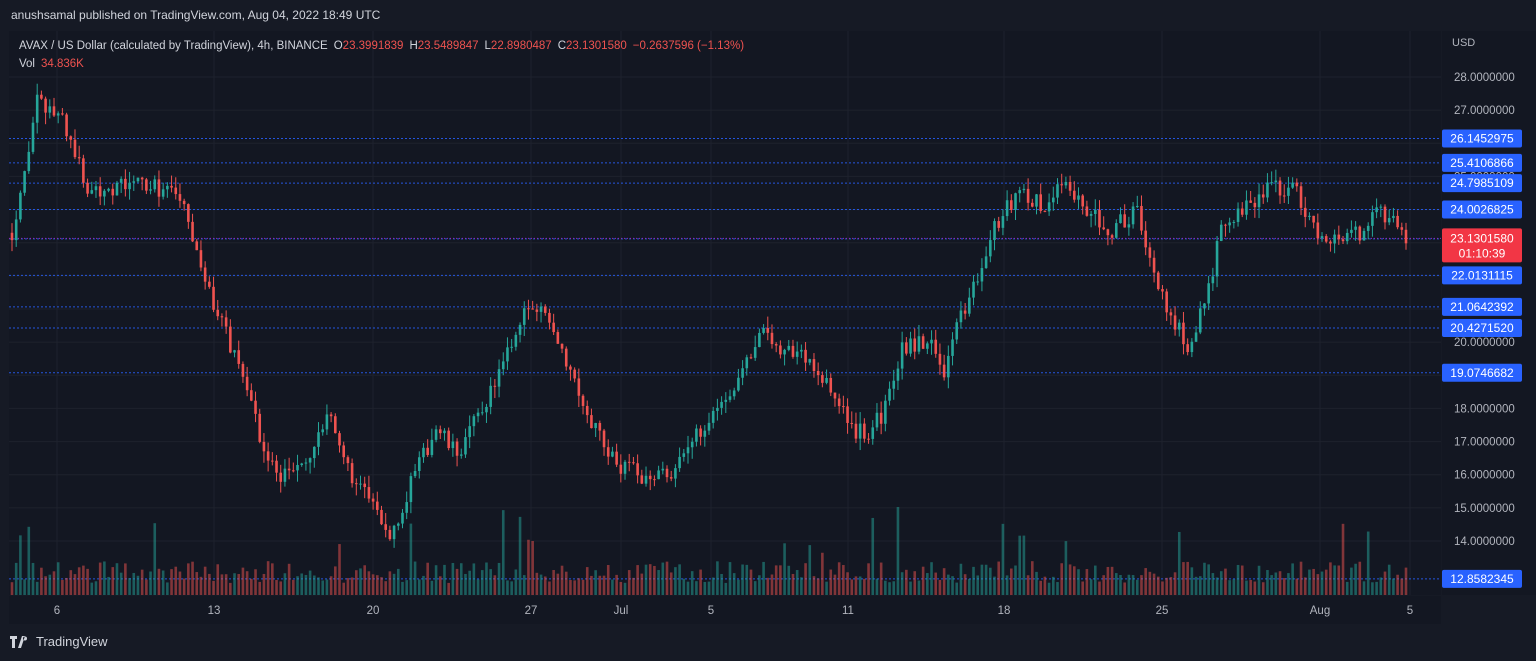 Image resolution: width=1536 pixels, height=661 pixels. I want to click on time-axis, so click(725, 610).